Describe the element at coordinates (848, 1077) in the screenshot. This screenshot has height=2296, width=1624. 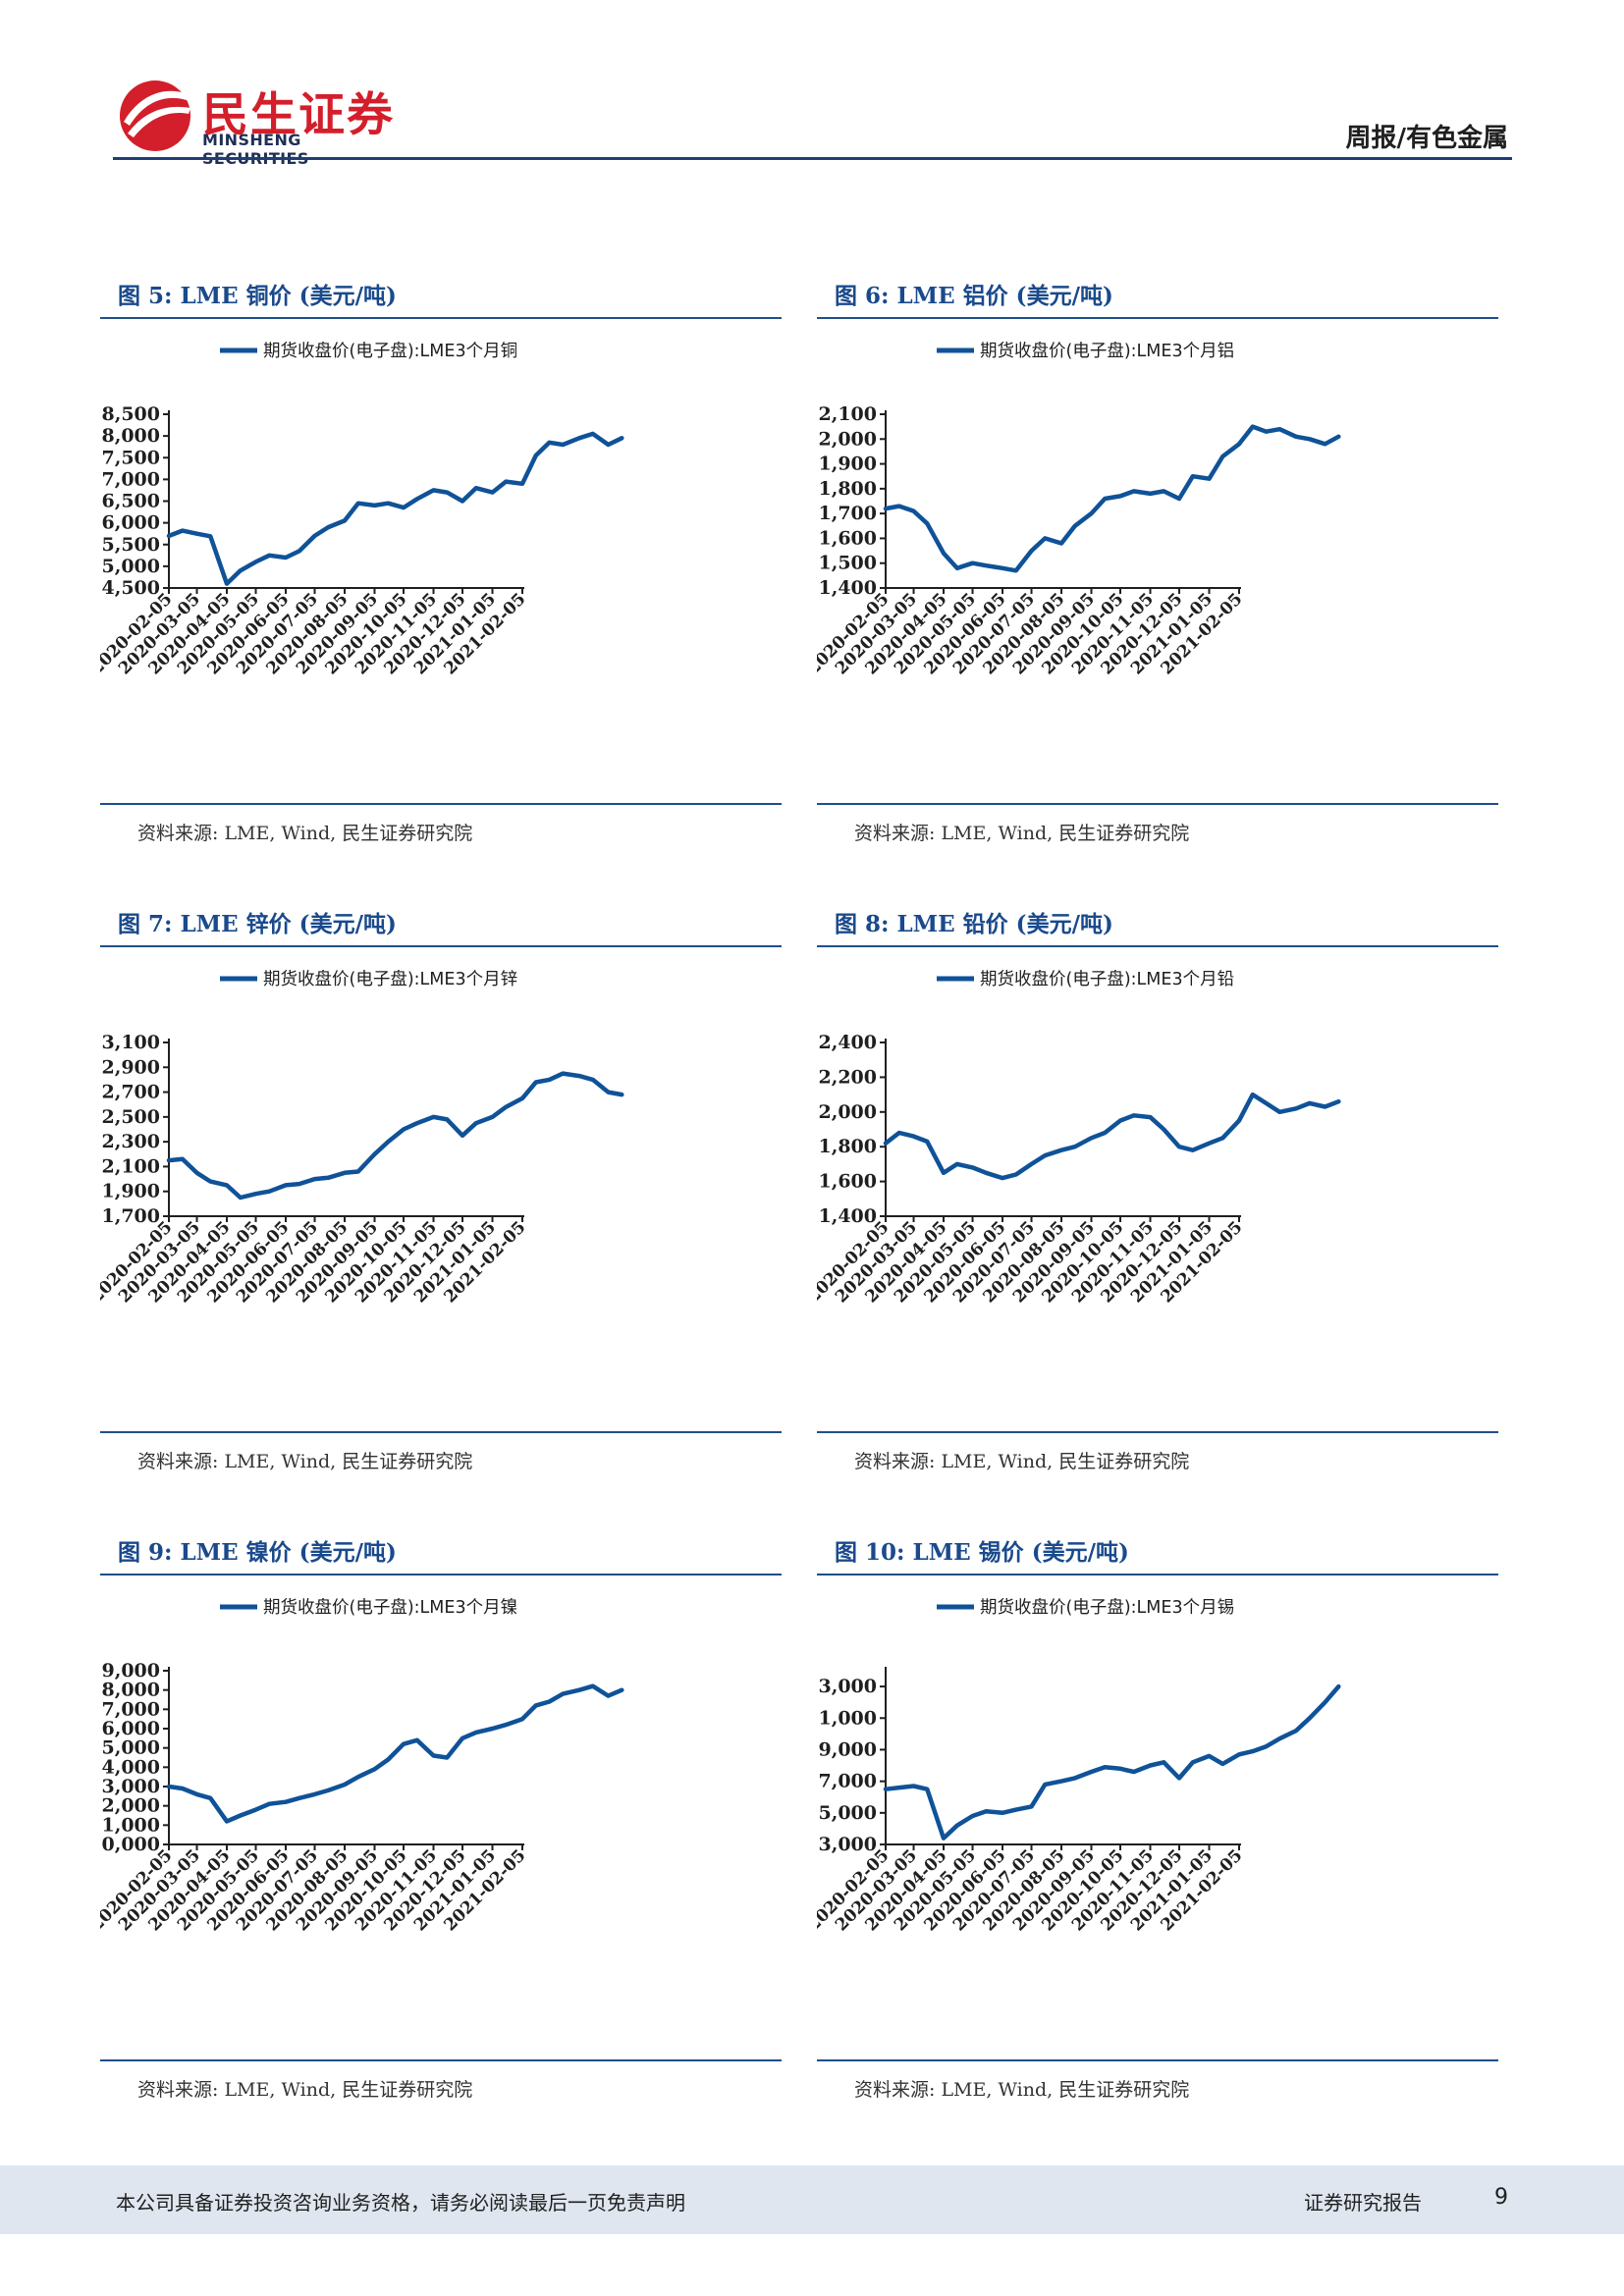
I see `y-tick-label: 2,200` at that location.